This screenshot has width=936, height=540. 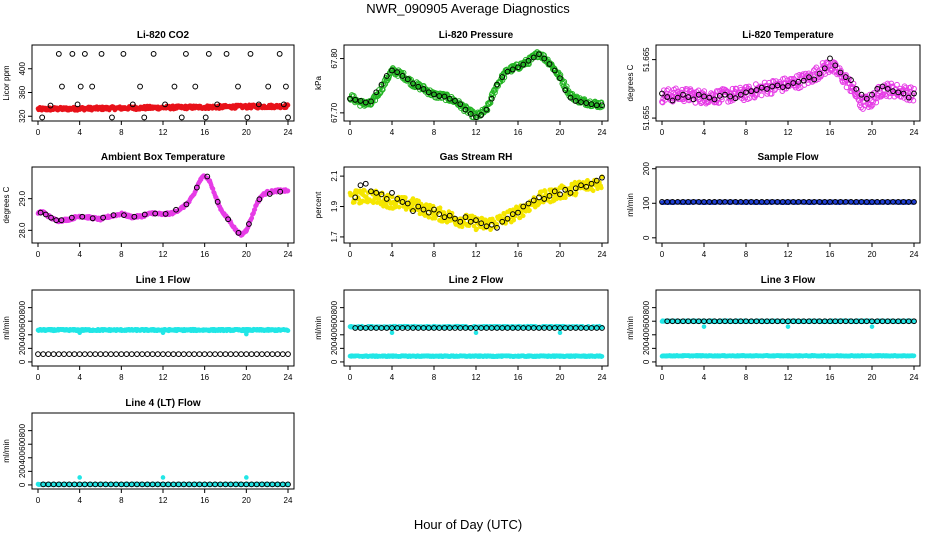 What do you see at coordinates (334, 58) in the screenshot?
I see `y-tick-label: 67.80` at bounding box center [334, 58].